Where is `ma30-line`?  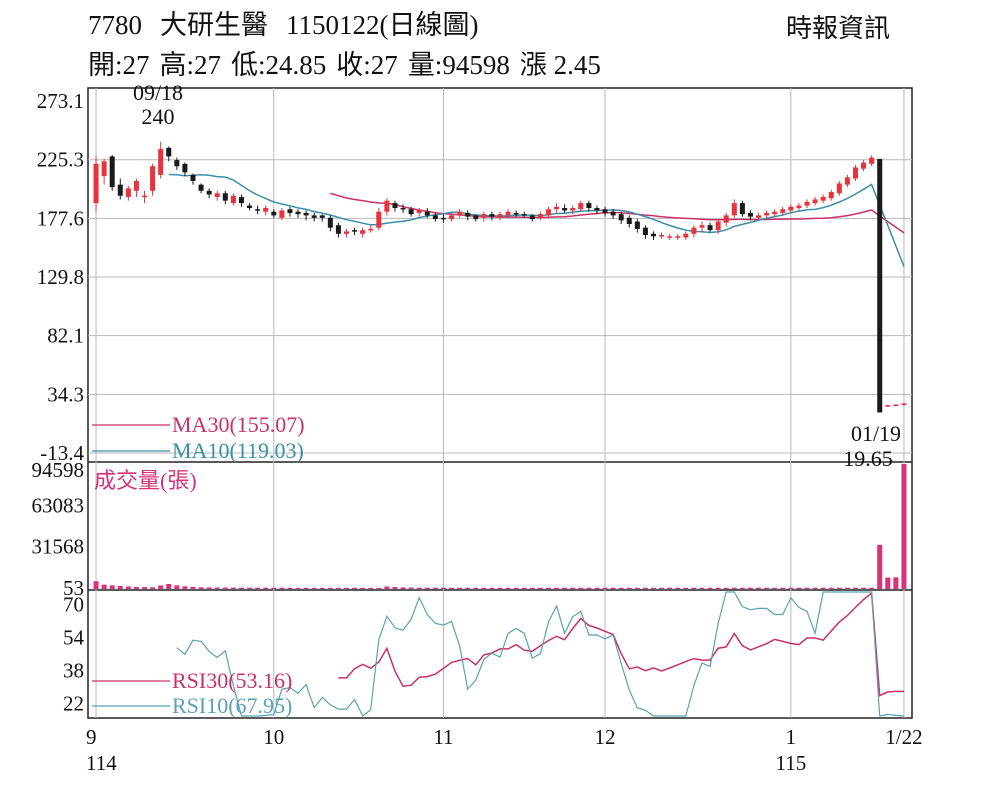
ma30-line is located at coordinates (617, 213).